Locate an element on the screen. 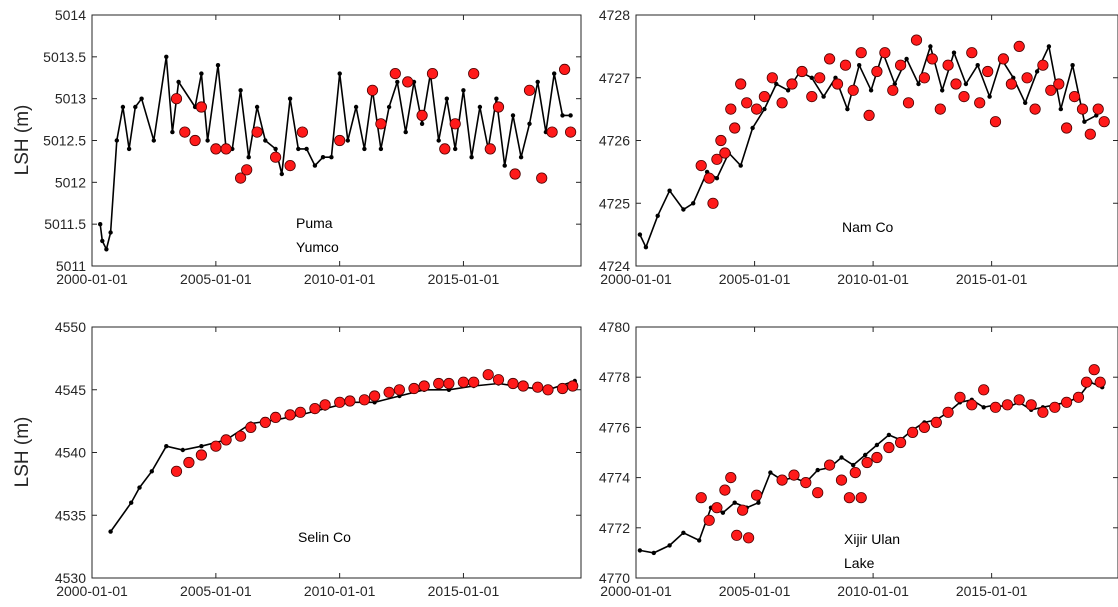  y-tick-label: 5014 is located at coordinates (70, 15).